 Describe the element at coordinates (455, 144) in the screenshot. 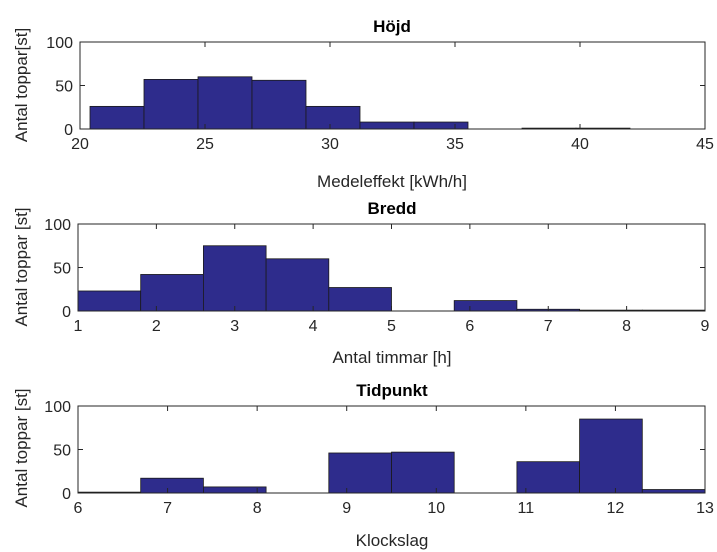

I see `x-tick-label: 35` at that location.